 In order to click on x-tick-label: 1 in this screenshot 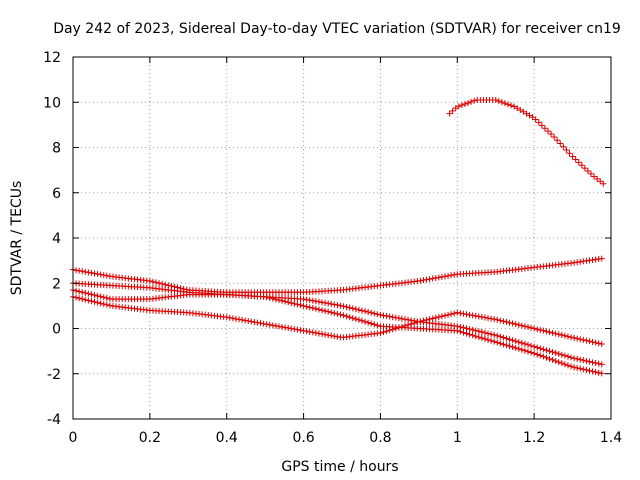, I will do `click(457, 438)`.